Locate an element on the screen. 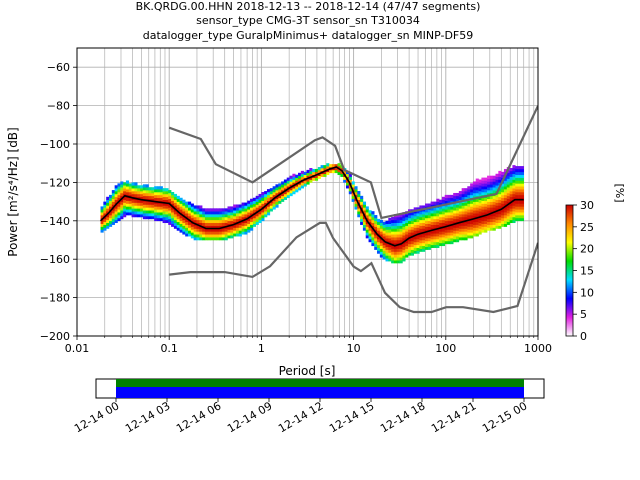 The image size is (640, 480). x-tick-label: 1000 is located at coordinates (538, 348).